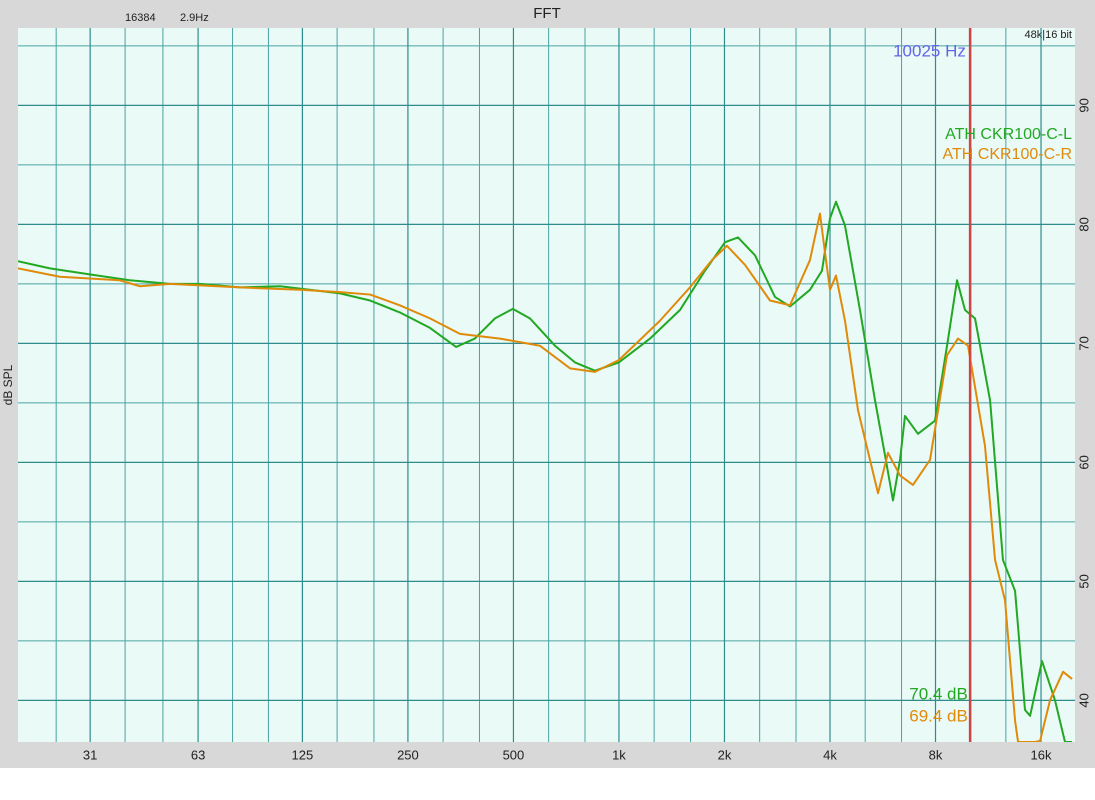  Describe the element at coordinates (1041, 754) in the screenshot. I see `x-tick-label: 16k` at that location.